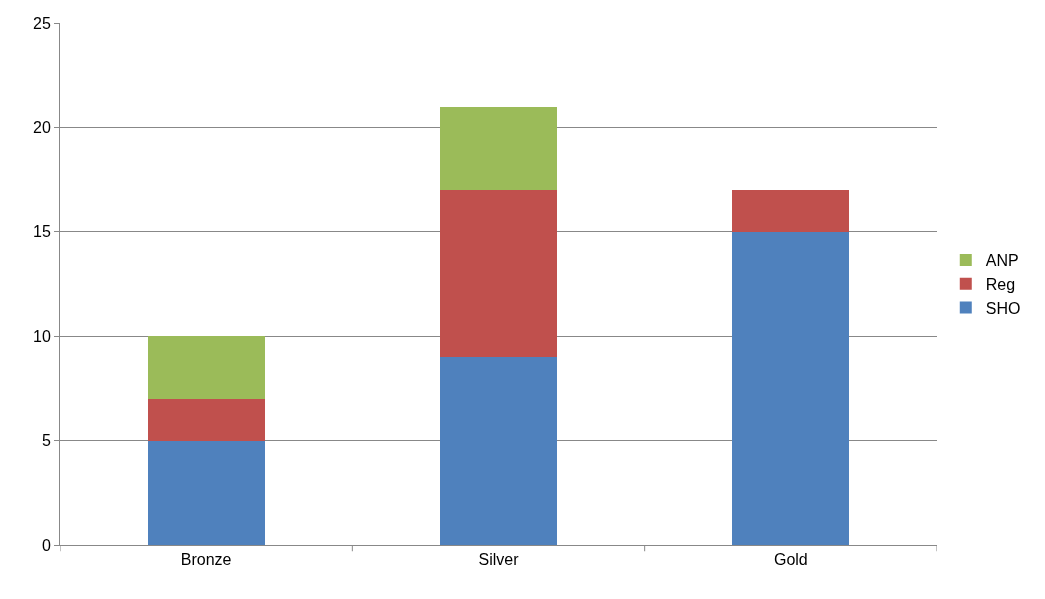 This screenshot has width=1045, height=599. What do you see at coordinates (42, 232) in the screenshot?
I see `y-tick-label: 15` at bounding box center [42, 232].